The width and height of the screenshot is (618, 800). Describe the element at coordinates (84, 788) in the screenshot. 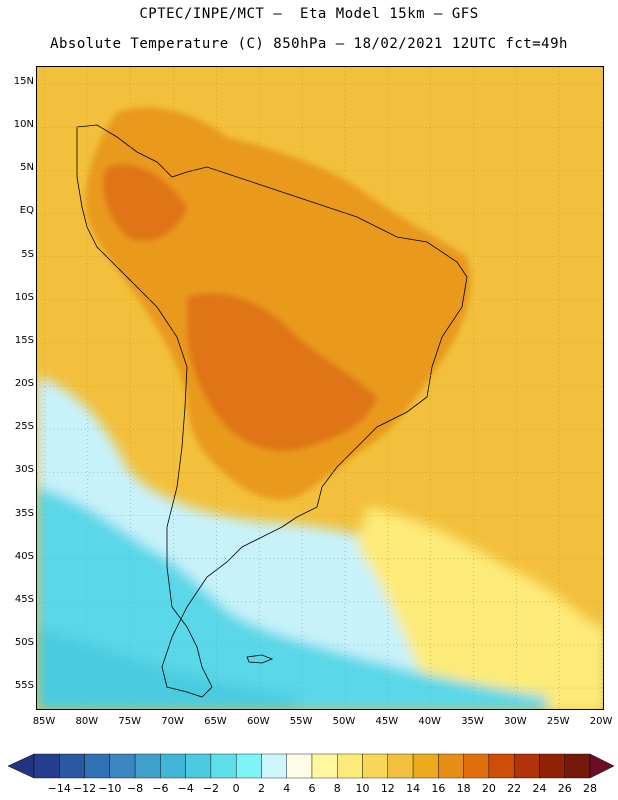

I see `colorbar-tick-label: −12` at that location.